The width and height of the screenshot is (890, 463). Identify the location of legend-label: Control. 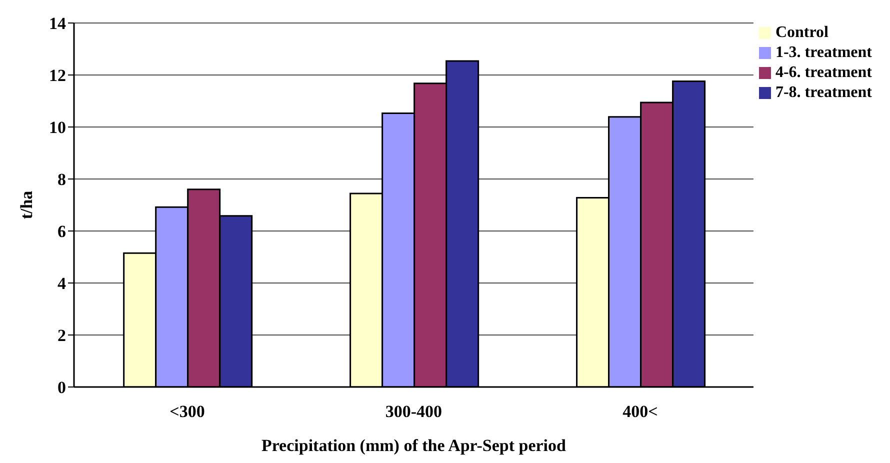
(801, 32).